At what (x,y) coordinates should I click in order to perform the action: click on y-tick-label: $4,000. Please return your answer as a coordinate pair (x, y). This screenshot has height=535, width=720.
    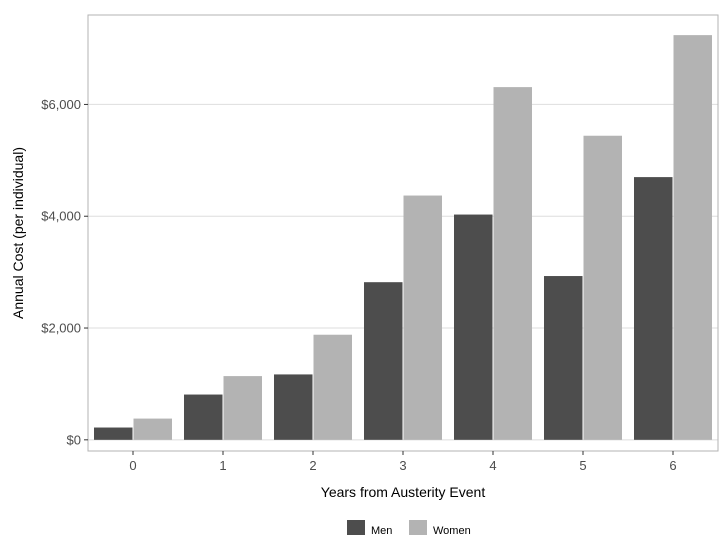
    Looking at the image, I should click on (61, 216).